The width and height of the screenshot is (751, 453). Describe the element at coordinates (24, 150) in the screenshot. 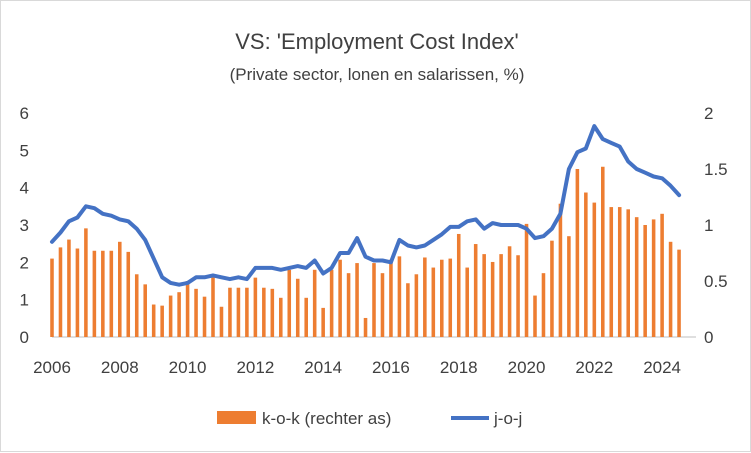

I see `left-tick-label: 5` at that location.